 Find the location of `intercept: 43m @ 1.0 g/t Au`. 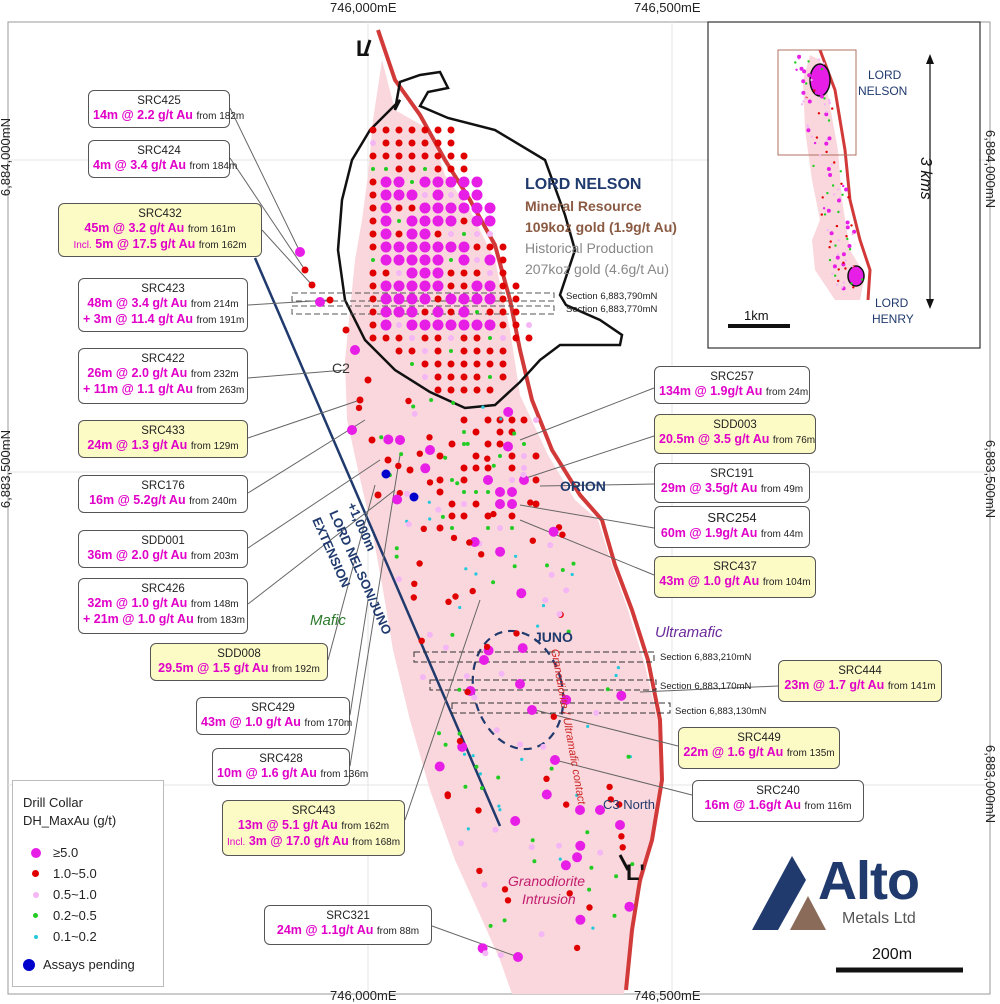

intercept: 43m @ 1.0 g/t Au is located at coordinates (709, 581).